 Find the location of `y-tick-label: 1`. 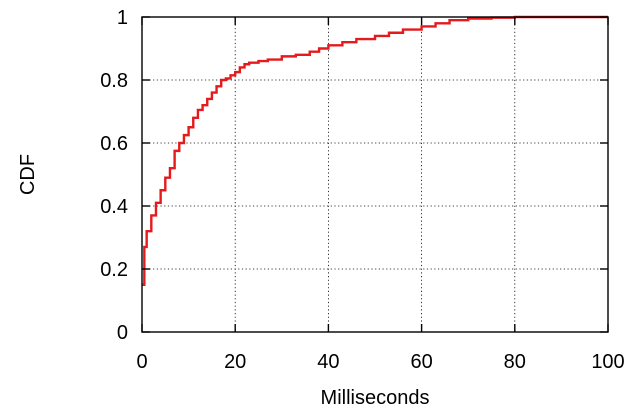

y-tick-label: 1 is located at coordinates (122, 18).